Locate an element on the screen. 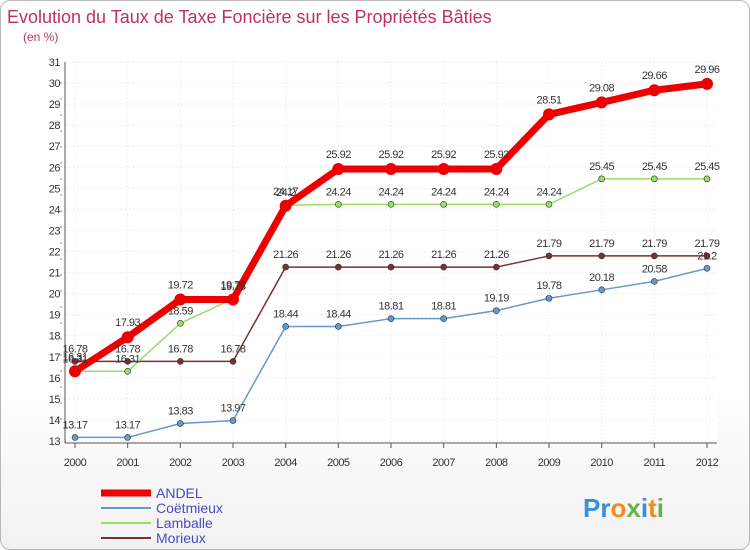  legend-label-andel: ANDEL is located at coordinates (179, 493).